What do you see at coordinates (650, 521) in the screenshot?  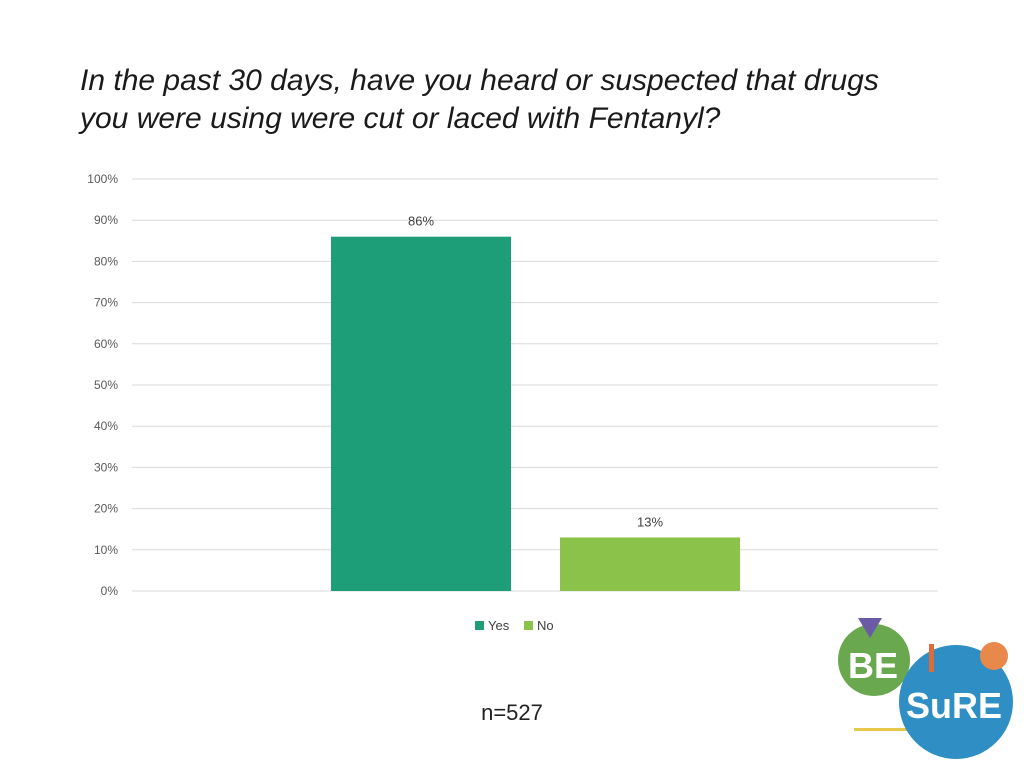 I see `data-label-no: 13%` at bounding box center [650, 521].